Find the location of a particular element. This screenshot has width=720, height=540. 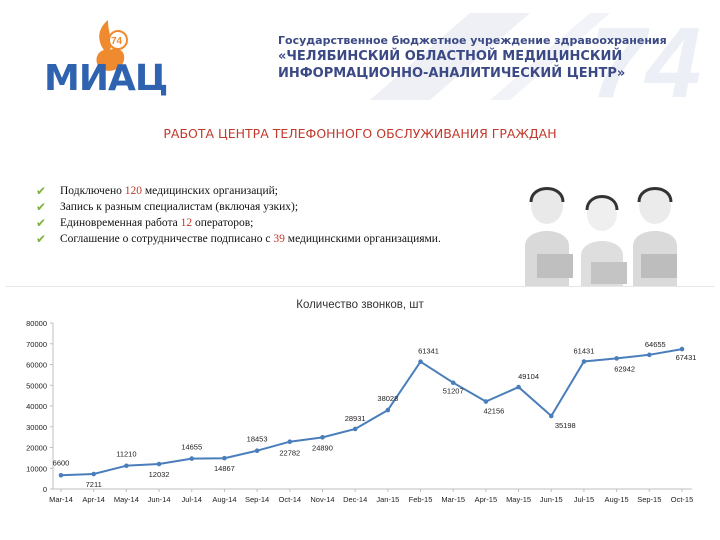

y-tick-label: 10000 is located at coordinates (36, 468).